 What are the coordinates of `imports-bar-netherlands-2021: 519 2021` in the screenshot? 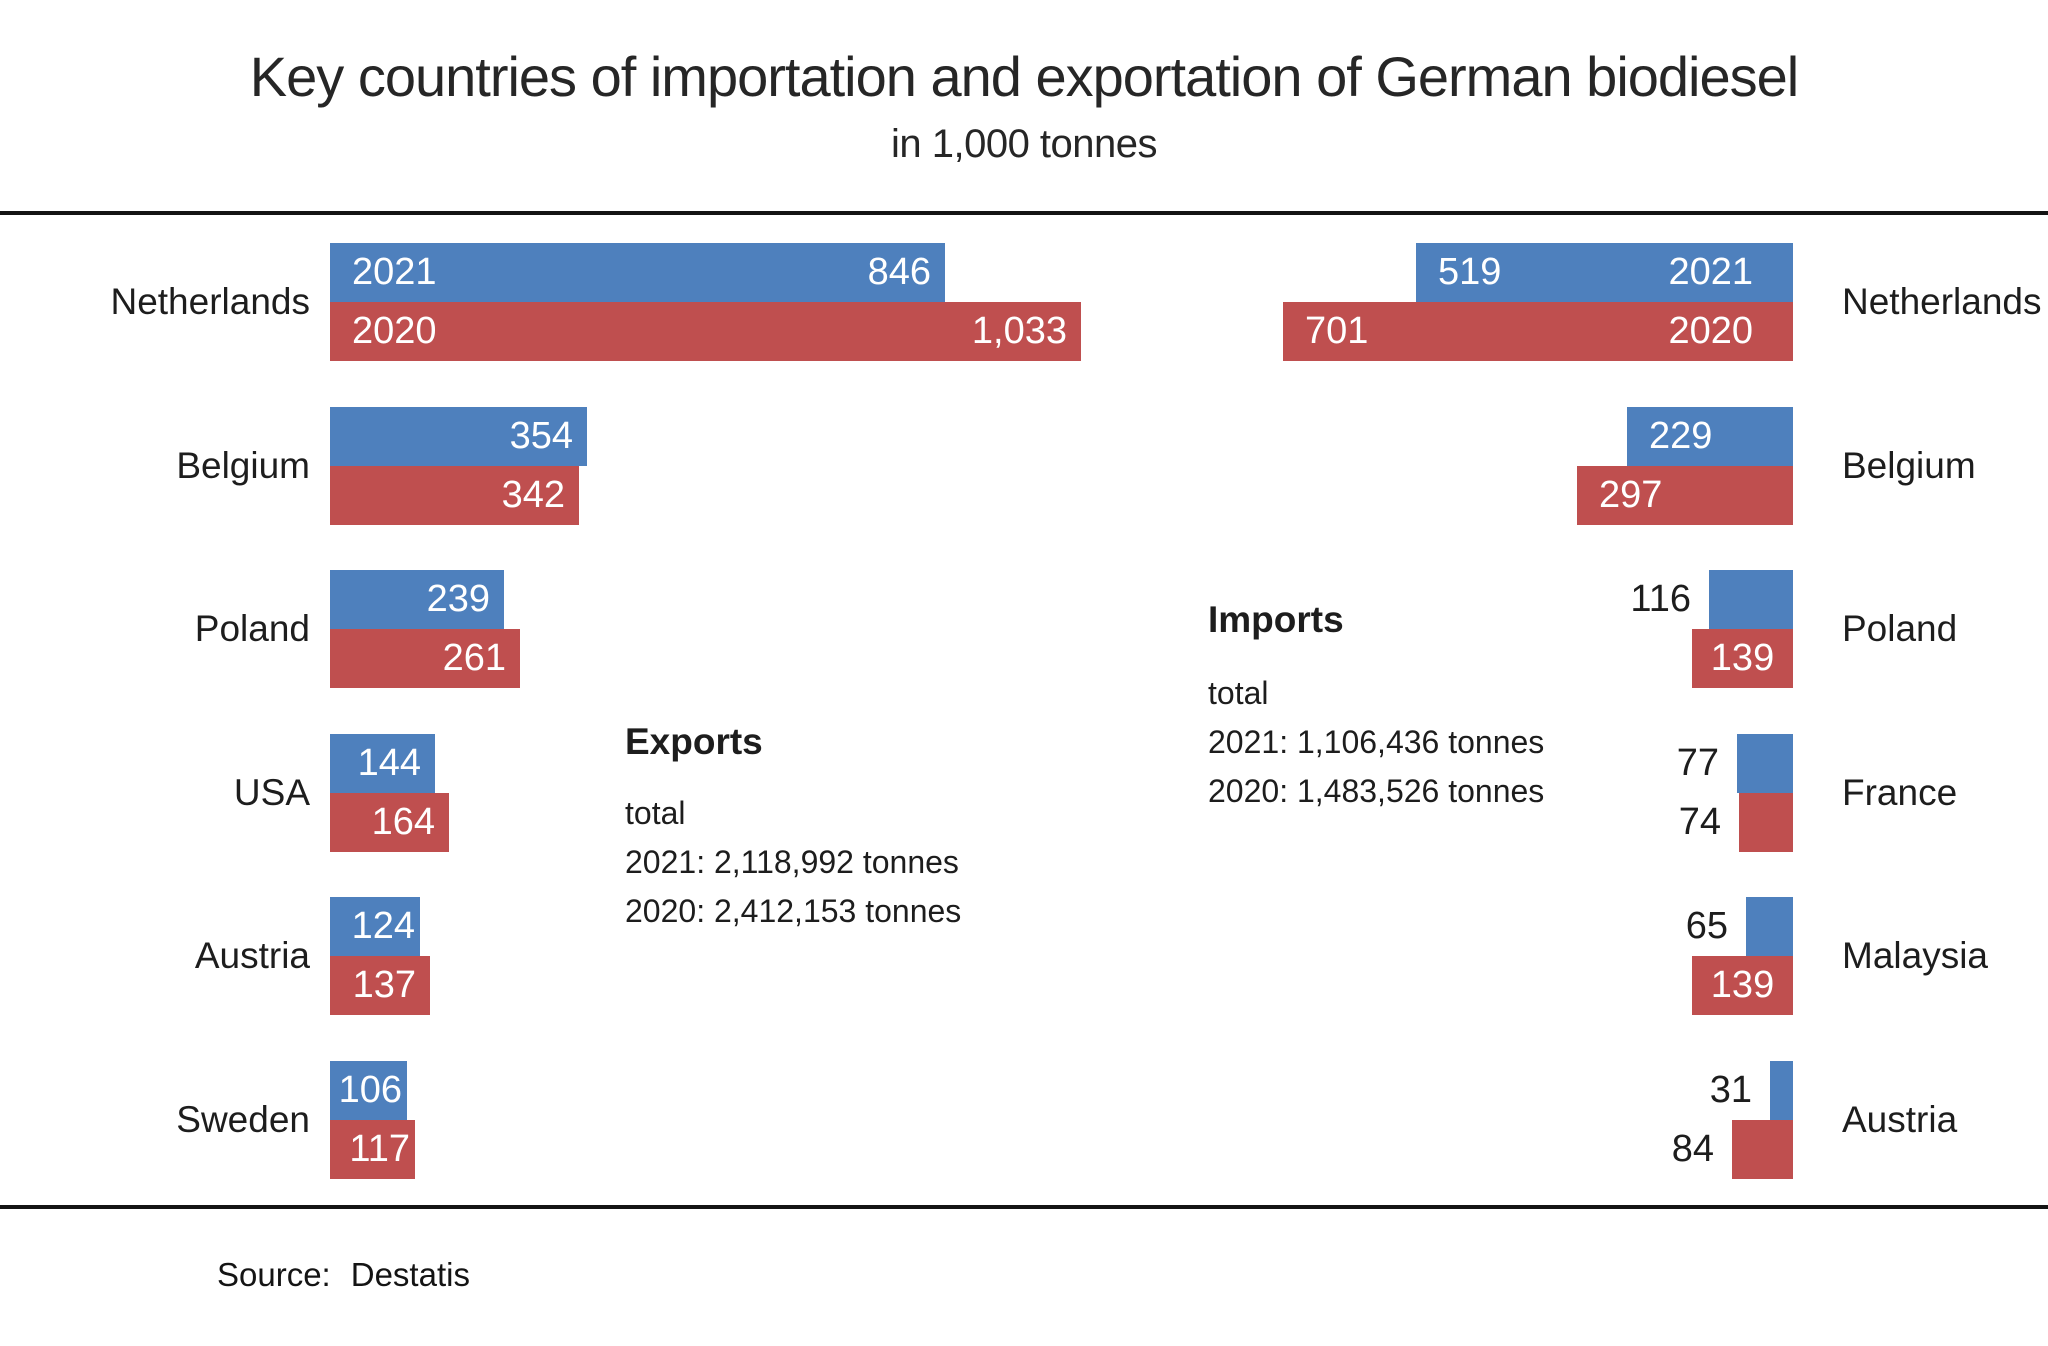 It's located at (1604, 272).